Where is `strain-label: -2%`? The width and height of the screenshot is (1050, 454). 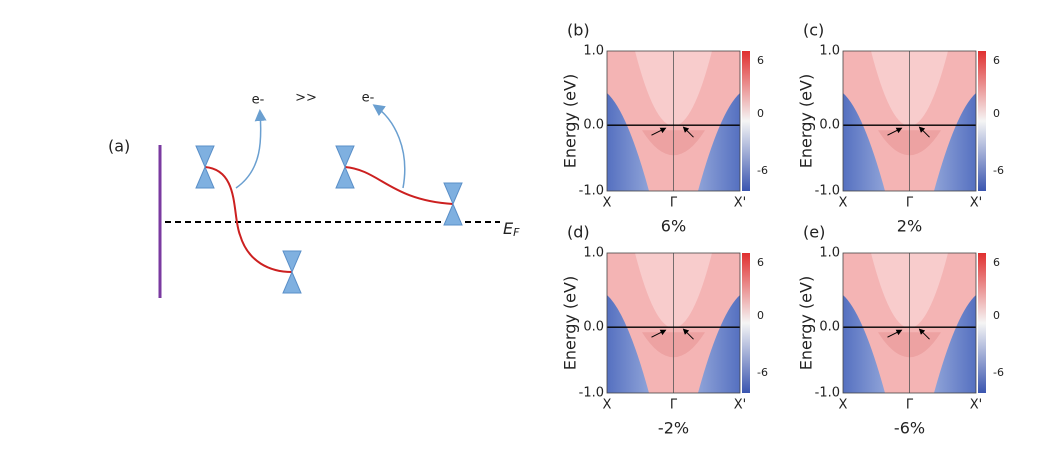
strain-label: -2% is located at coordinates (673, 428).